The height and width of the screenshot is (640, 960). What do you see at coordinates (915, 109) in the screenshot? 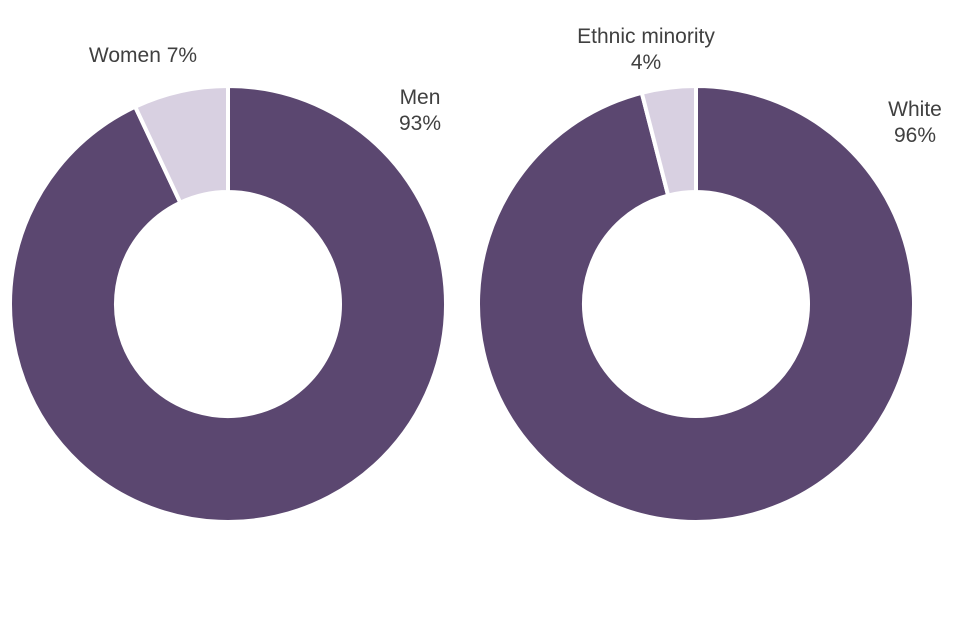
I see `ethnicity-label-line: White` at bounding box center [915, 109].